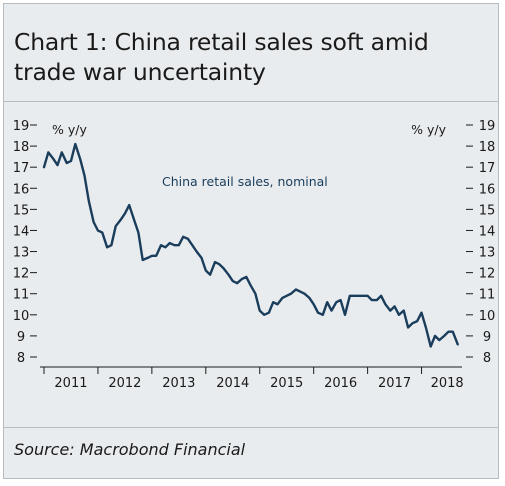 The height and width of the screenshot is (486, 505). I want to click on y-tick-label-right: 15, so click(487, 210).